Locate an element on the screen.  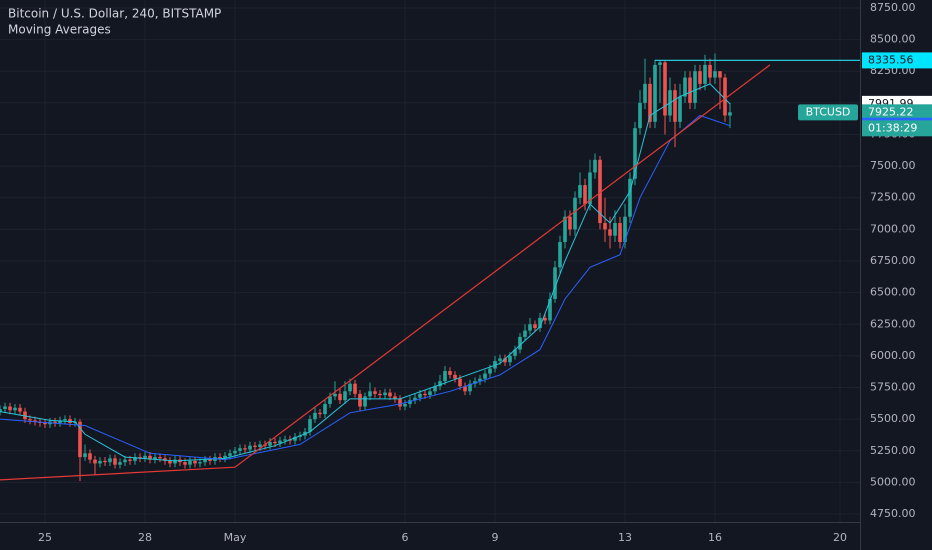
x-tick-label: May is located at coordinates (235, 537).